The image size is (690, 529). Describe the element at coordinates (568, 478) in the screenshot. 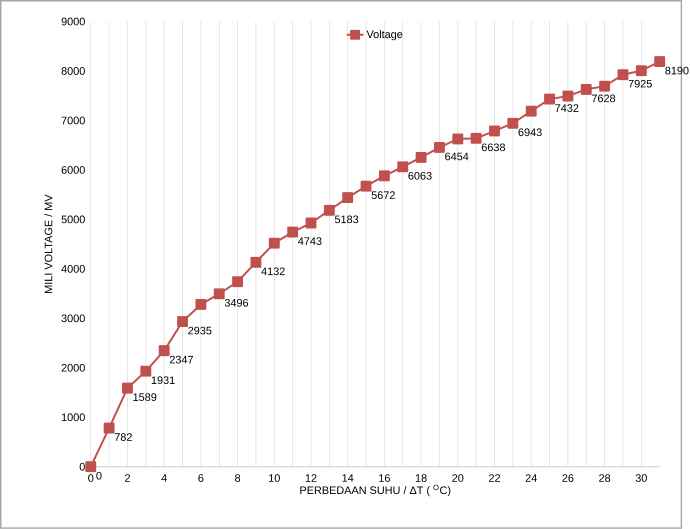

I see `x-tick-label: 26` at that location.